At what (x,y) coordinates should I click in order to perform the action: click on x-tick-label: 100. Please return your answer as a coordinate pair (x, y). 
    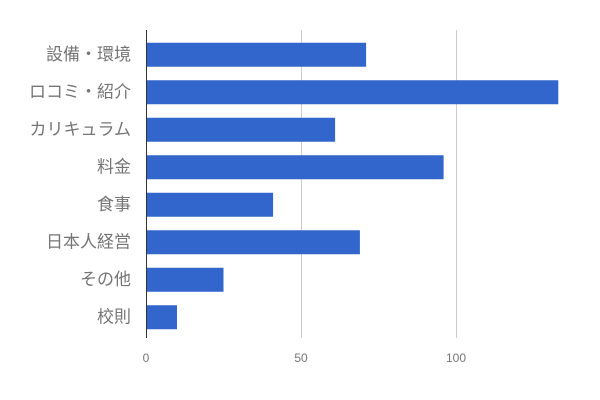
    Looking at the image, I should click on (456, 358).